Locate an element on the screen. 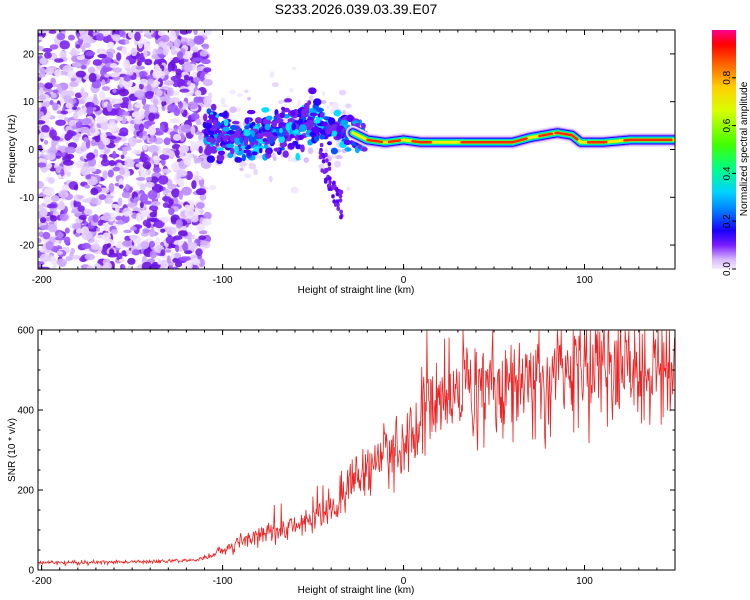  y-tick-label: 200 is located at coordinates (25, 491).